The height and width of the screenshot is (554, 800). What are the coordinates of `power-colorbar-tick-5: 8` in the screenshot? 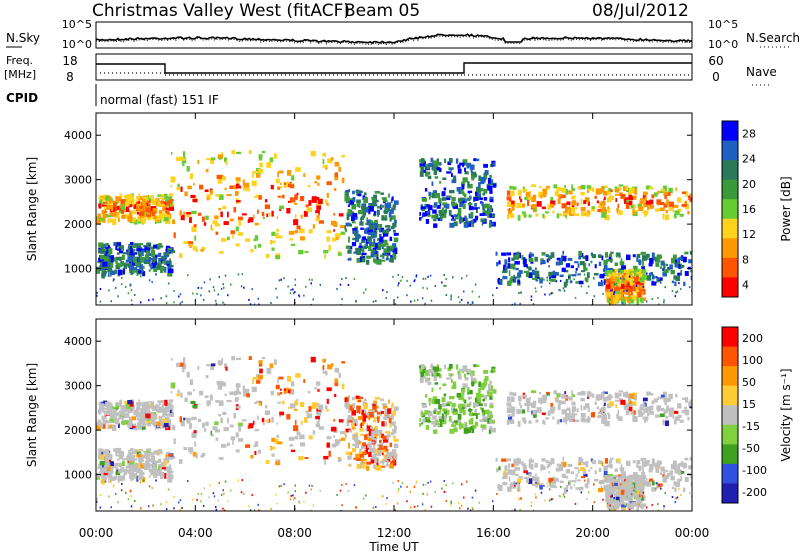 It's located at (745, 259).